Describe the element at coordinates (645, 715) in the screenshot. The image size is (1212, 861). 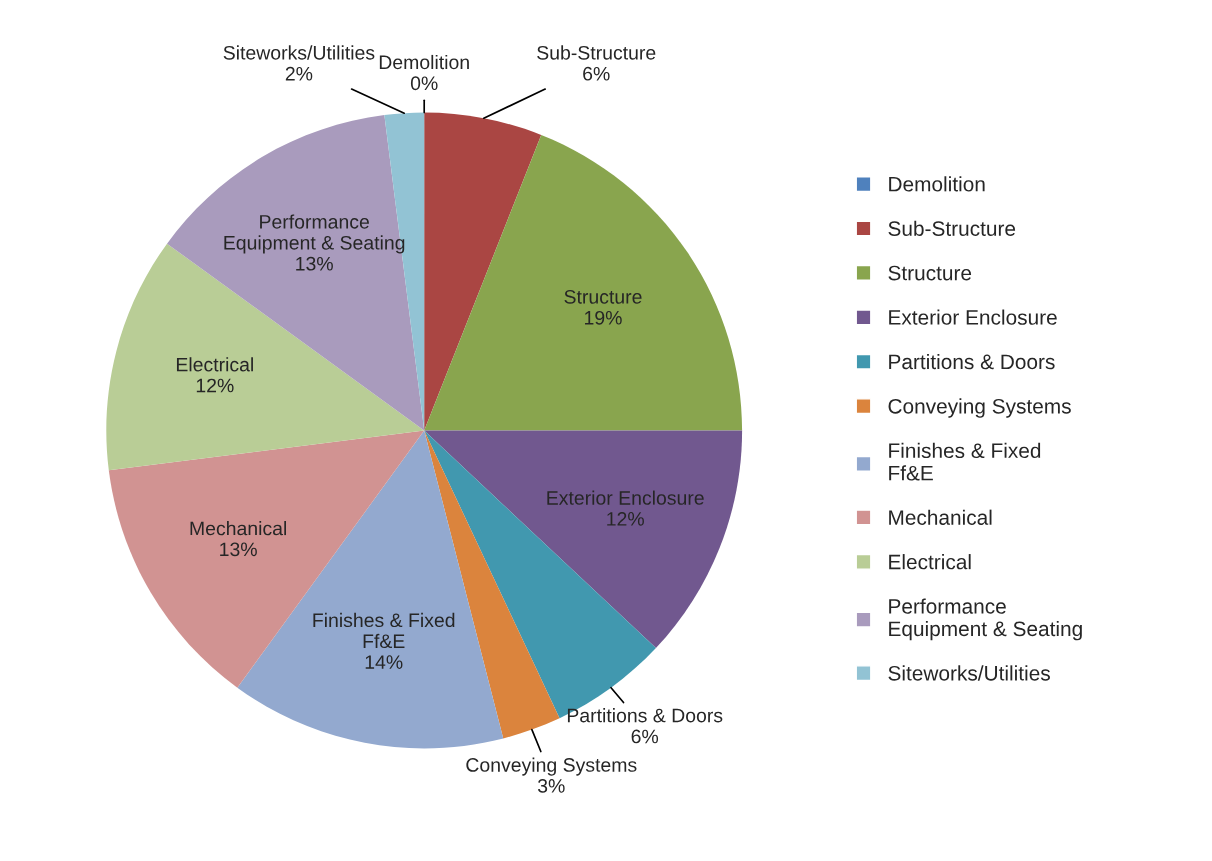
I see `slice-label: Partitions & Doors` at that location.